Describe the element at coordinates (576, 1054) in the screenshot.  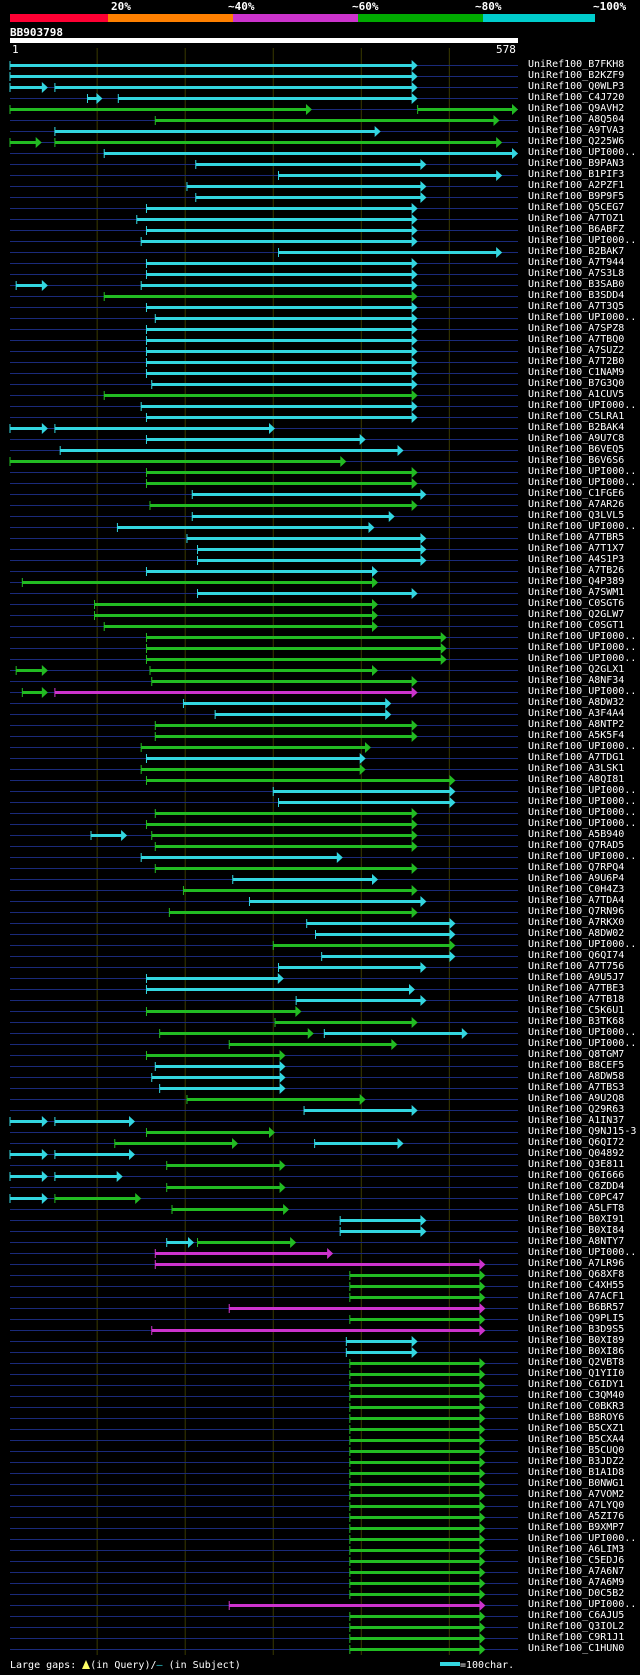
I see `hit-label: UniRef100_Q8TGM7` at that location.